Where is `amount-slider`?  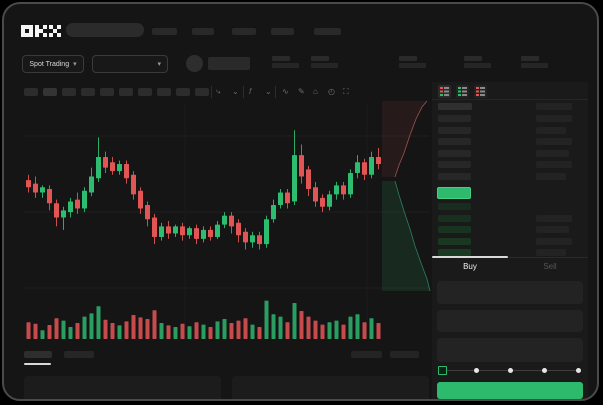 amount-slider is located at coordinates (509, 370).